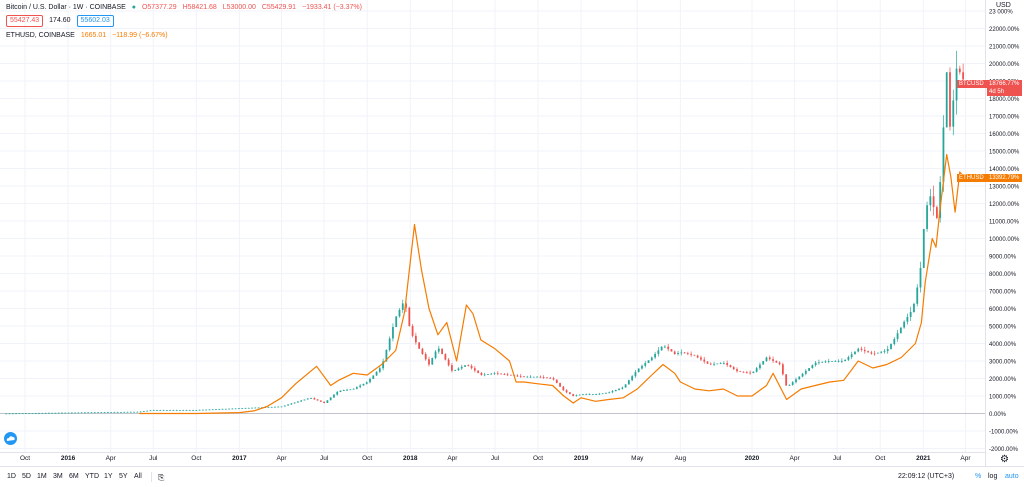 This screenshot has height=487, width=1024. Describe the element at coordinates (25, 21) in the screenshot. I see `sell-button: 55427.43` at that location.